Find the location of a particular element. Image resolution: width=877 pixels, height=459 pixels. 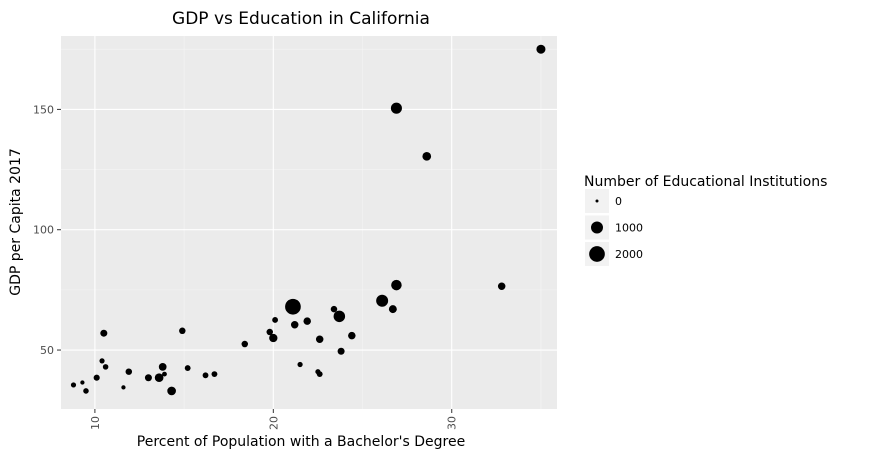

y-tick-label: 150 is located at coordinates (43, 109).